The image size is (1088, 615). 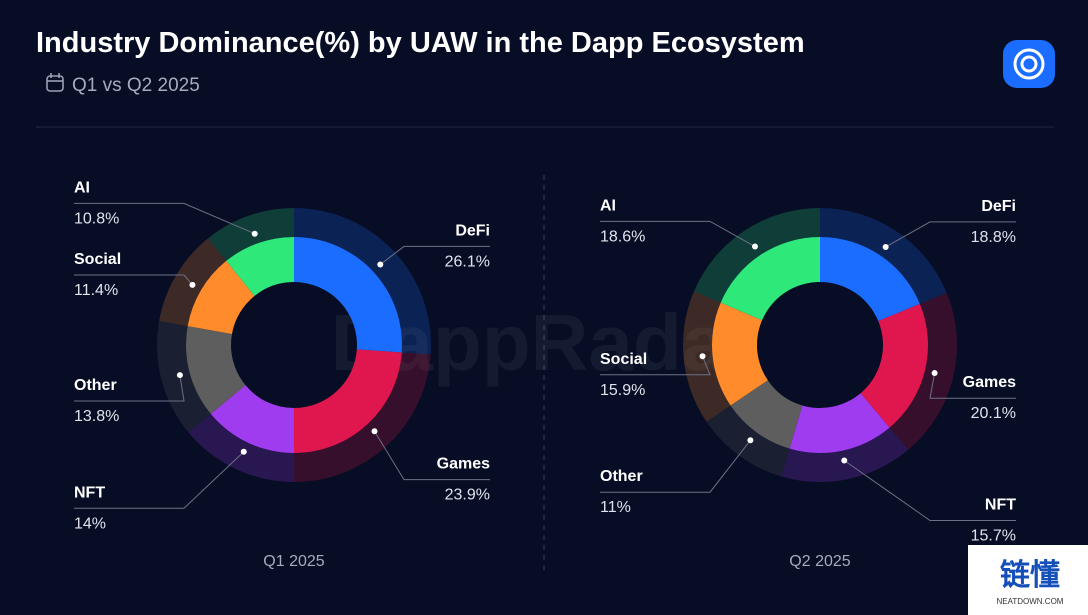 What do you see at coordinates (819, 561) in the screenshot?
I see `chart-label: Q2 2025` at bounding box center [819, 561].